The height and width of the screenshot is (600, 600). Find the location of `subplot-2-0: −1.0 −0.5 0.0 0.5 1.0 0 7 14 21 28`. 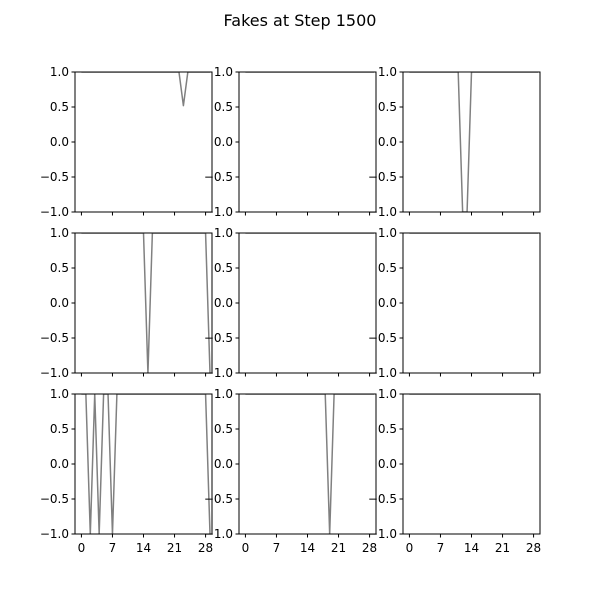

subplot-2-0: −1.0 −0.5 0.0 0.5 1.0 0 7 14 21 28 is located at coordinates (126, 471).